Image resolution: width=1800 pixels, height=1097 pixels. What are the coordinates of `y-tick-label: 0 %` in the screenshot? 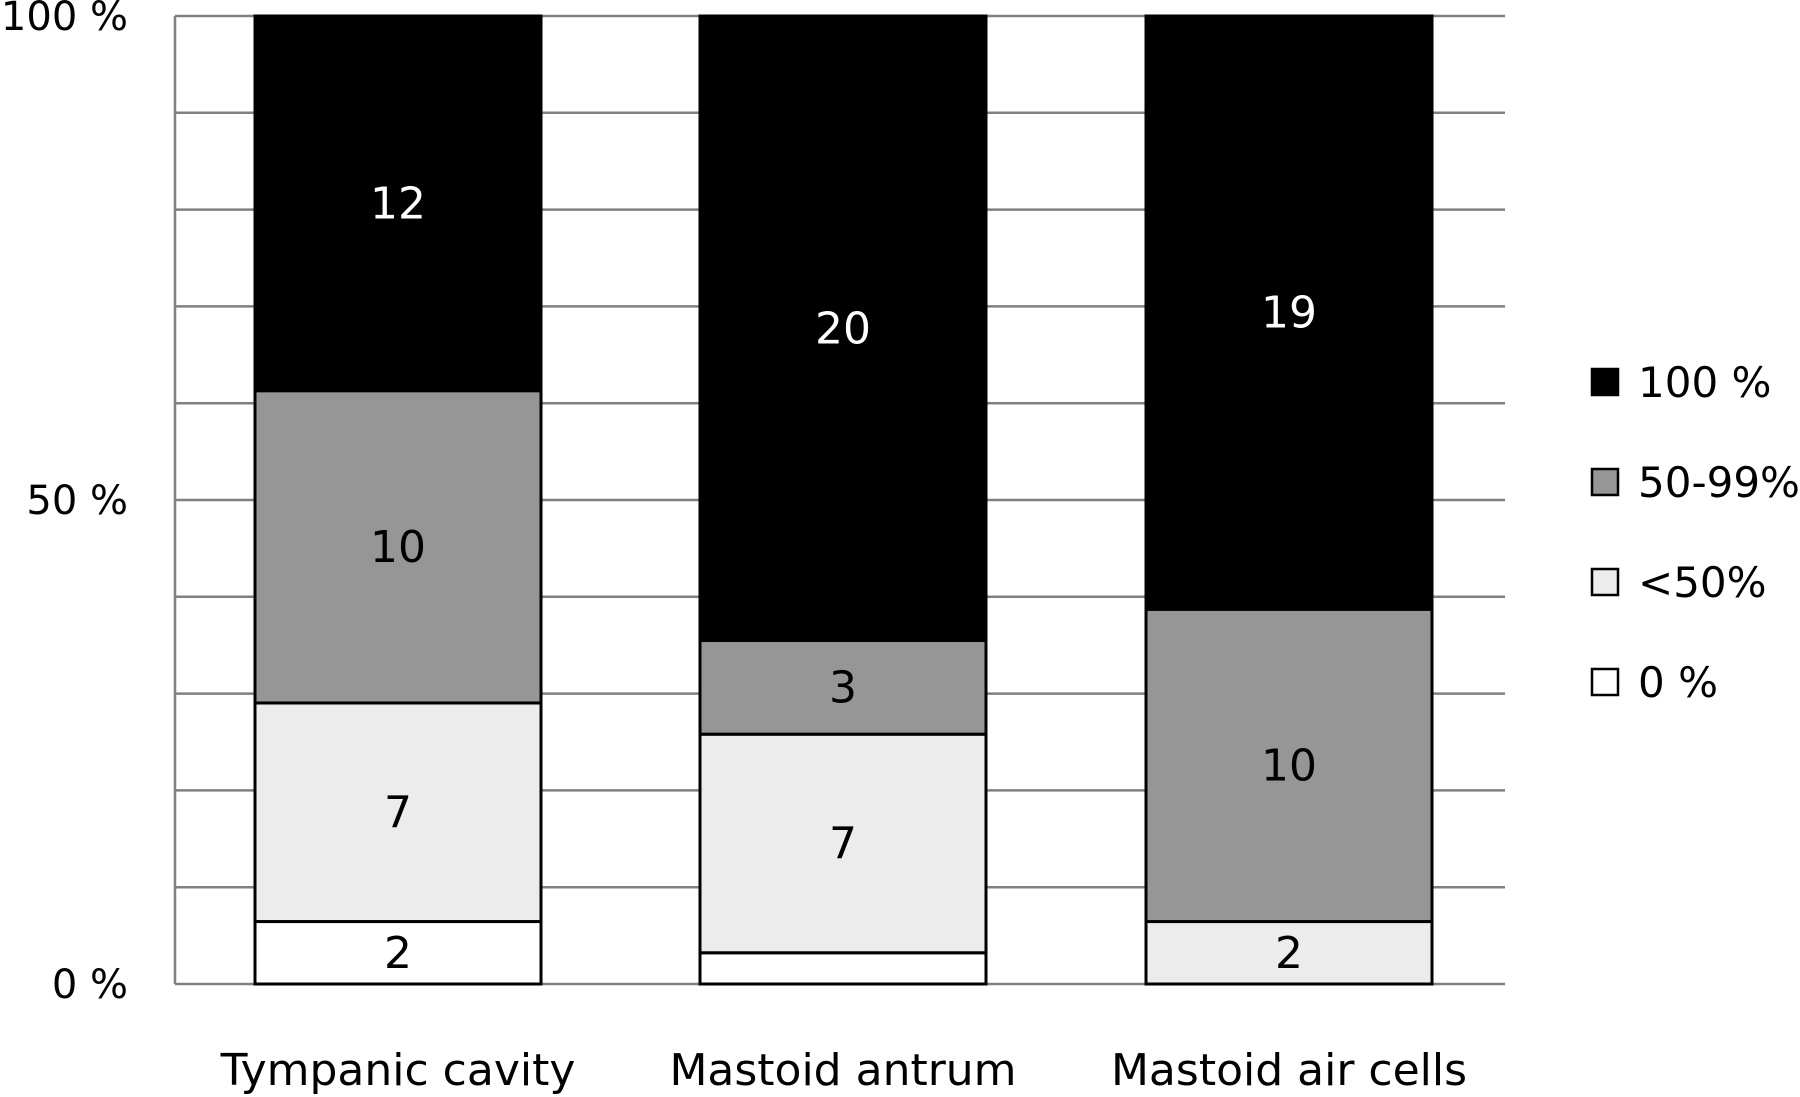 It's located at (90, 985).